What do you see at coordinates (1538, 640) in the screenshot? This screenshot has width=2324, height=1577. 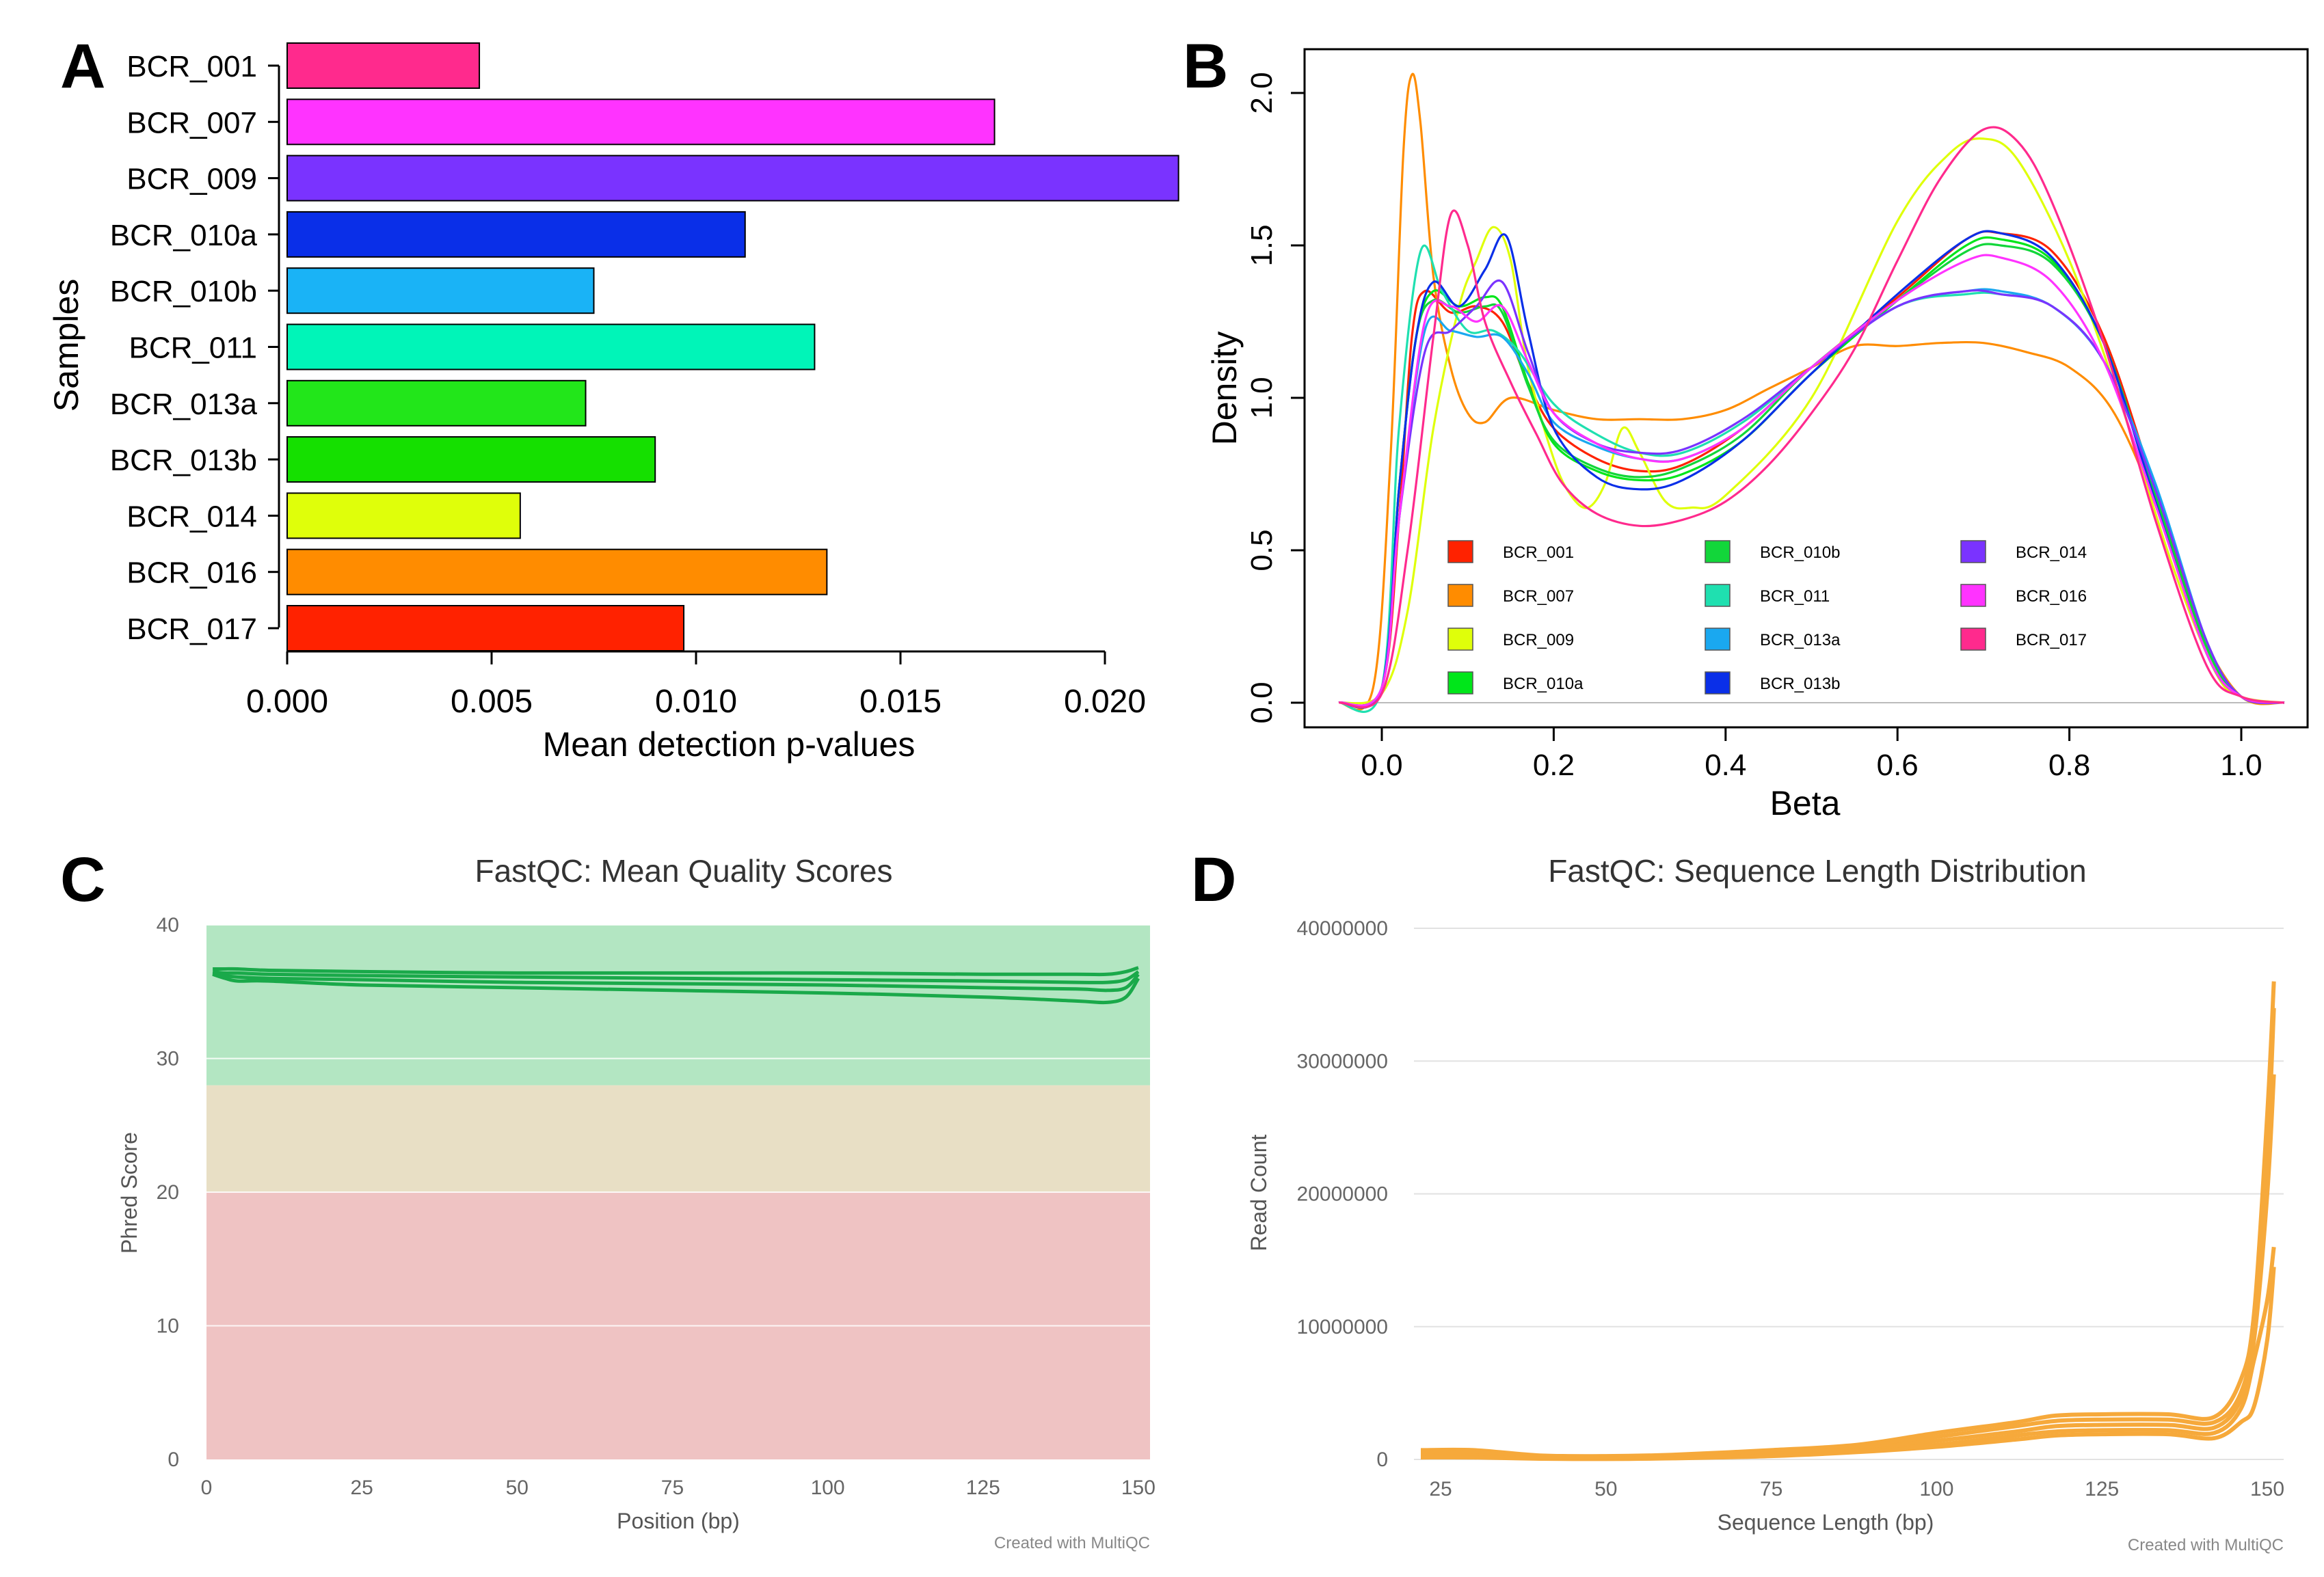 I see `legend-label: BCR_009` at bounding box center [1538, 640].